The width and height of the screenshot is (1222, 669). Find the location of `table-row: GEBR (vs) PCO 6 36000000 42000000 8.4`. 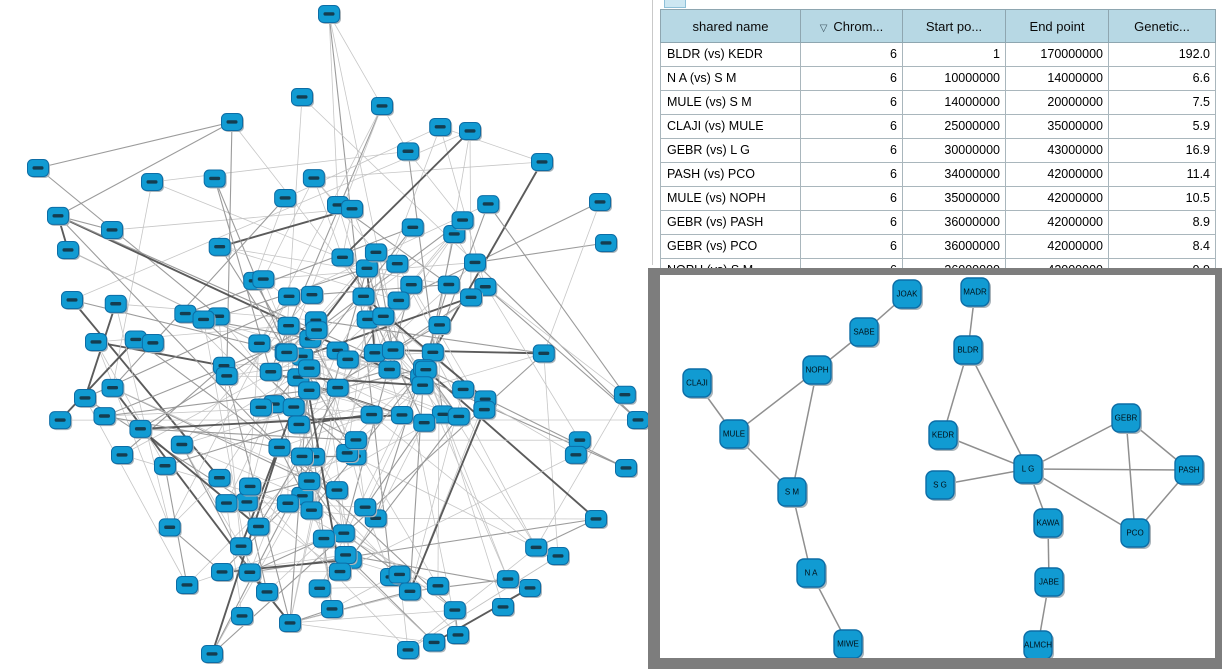

table-row: GEBR (vs) PCO 6 36000000 42000000 8.4 is located at coordinates (938, 246).